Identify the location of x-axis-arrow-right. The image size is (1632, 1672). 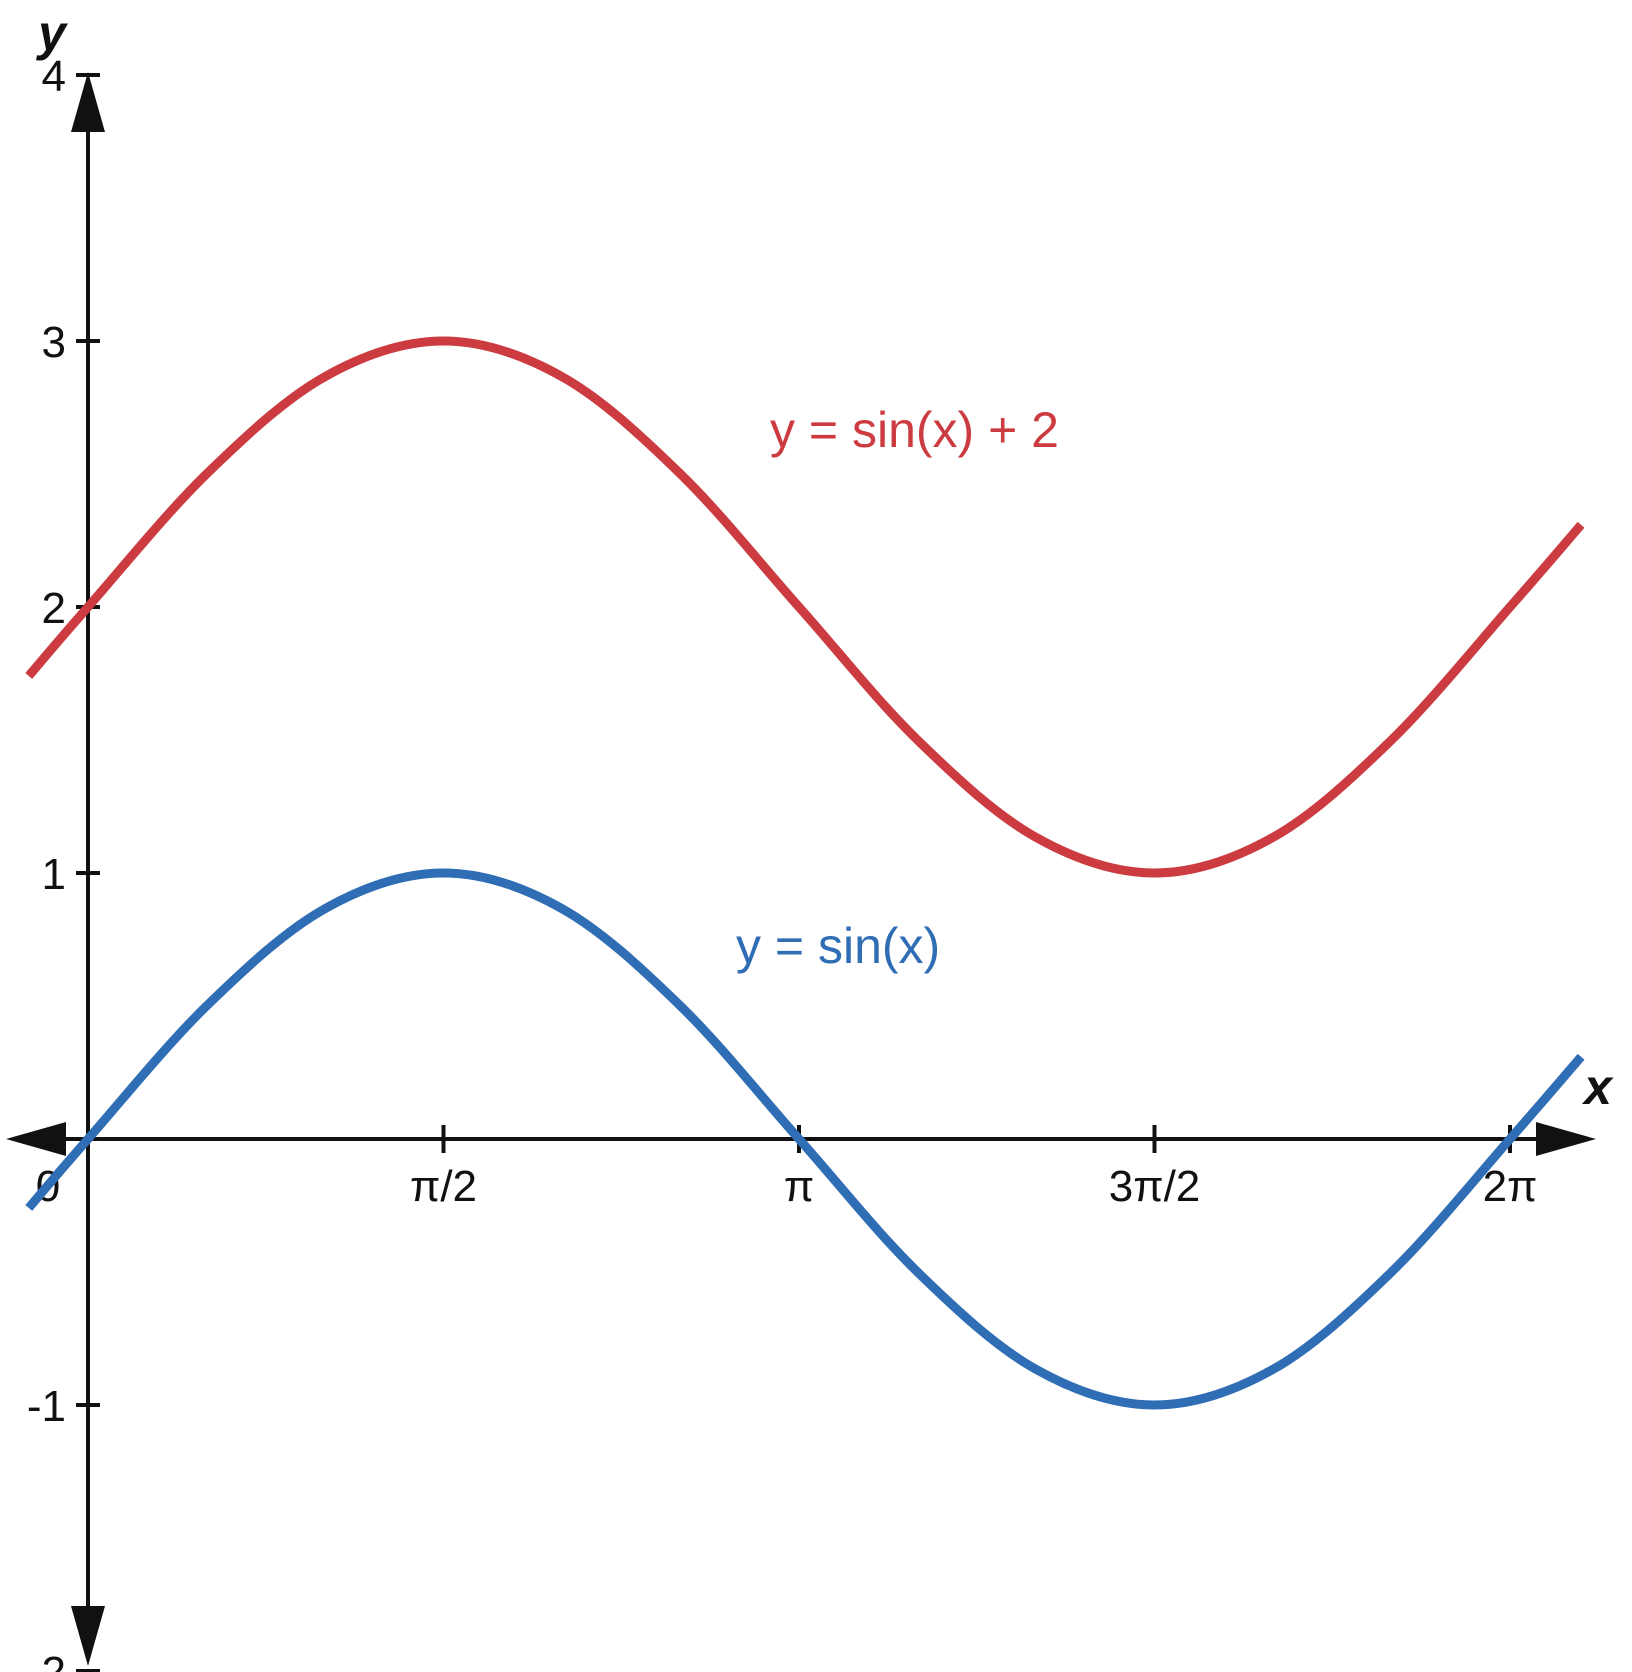
(1566, 1139).